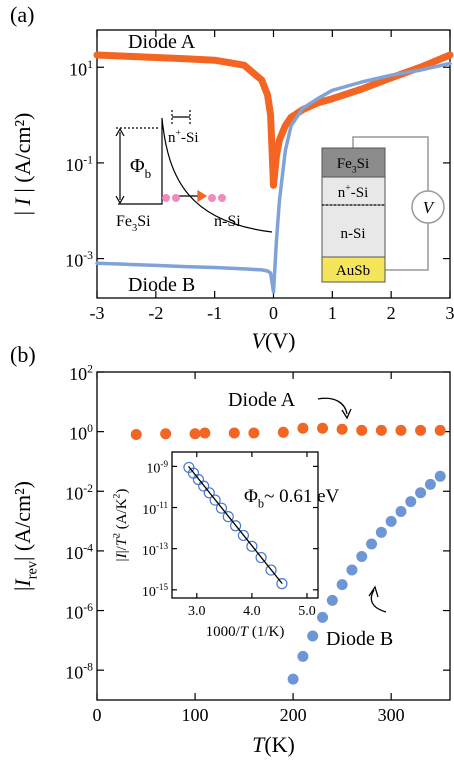 The image size is (454, 762). What do you see at coordinates (353, 269) in the screenshot?
I see `layer` at bounding box center [353, 269].